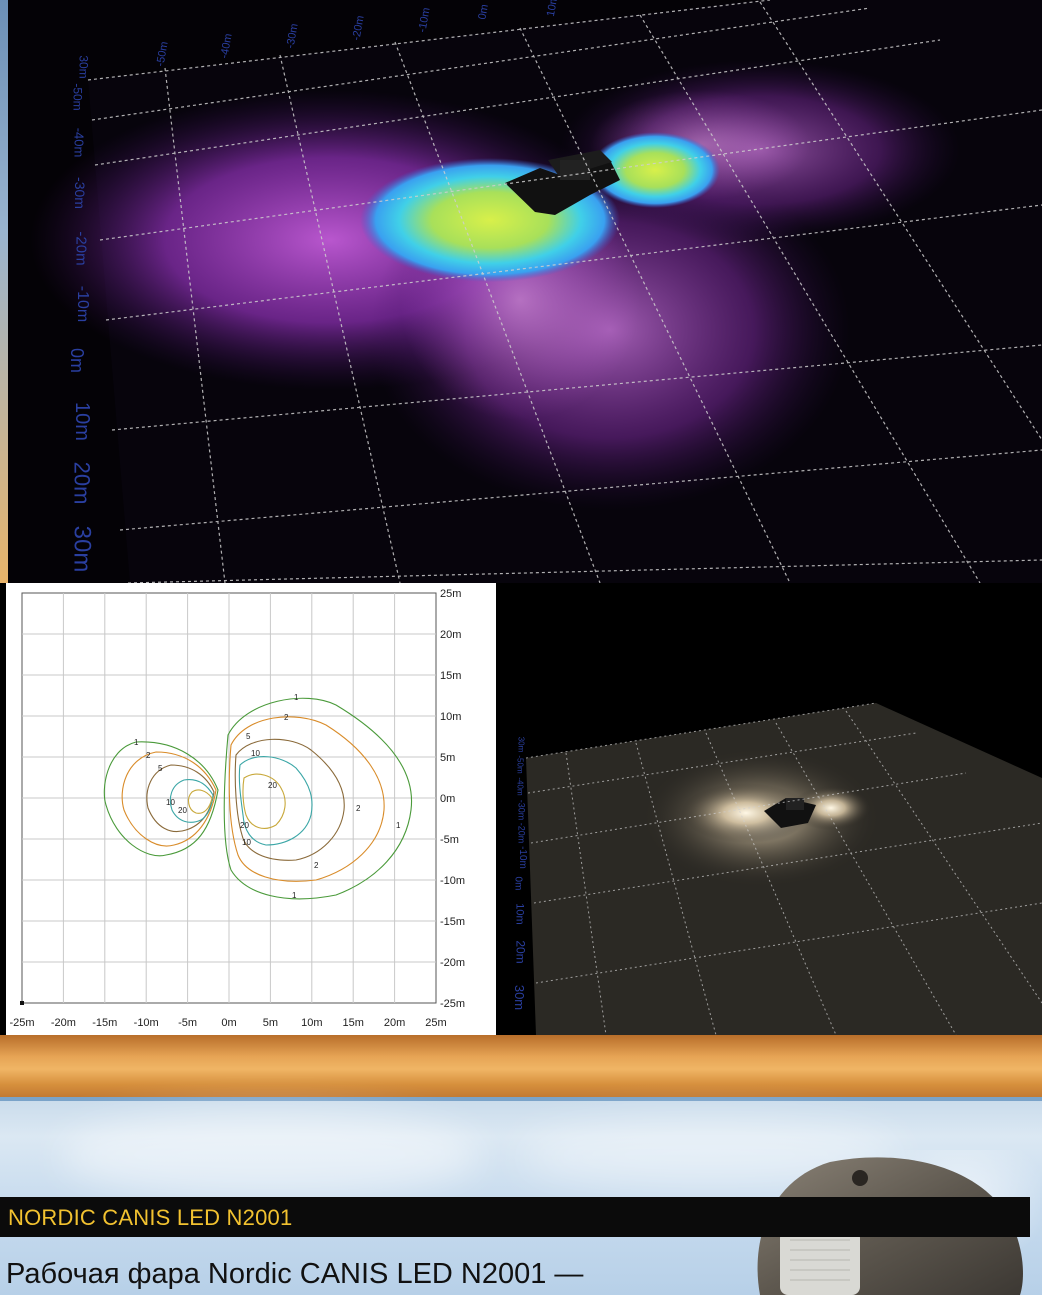 This screenshot has height=1295, width=1042. I want to click on contour-level-20-left, so click(200, 801).